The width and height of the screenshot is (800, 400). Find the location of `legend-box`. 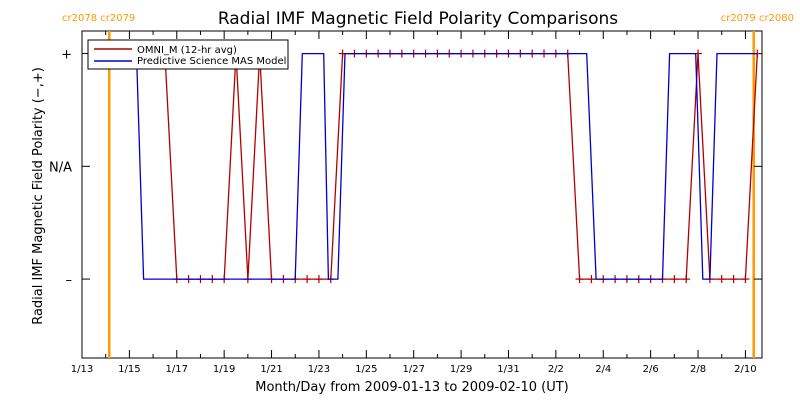

legend-box is located at coordinates (188, 54).